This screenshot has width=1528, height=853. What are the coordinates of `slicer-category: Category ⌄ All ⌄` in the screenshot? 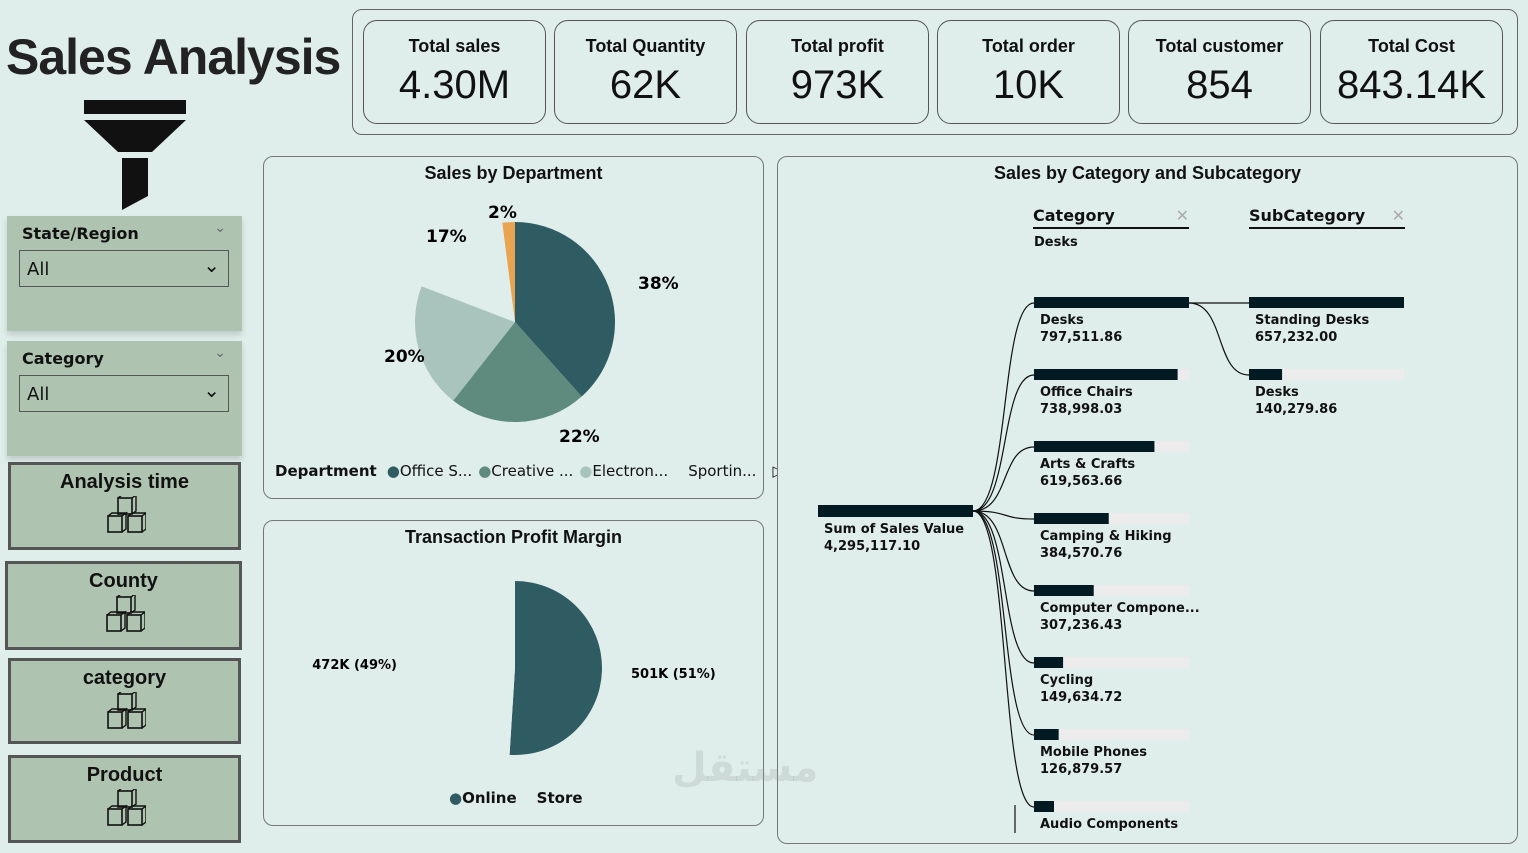 It's located at (124, 398).